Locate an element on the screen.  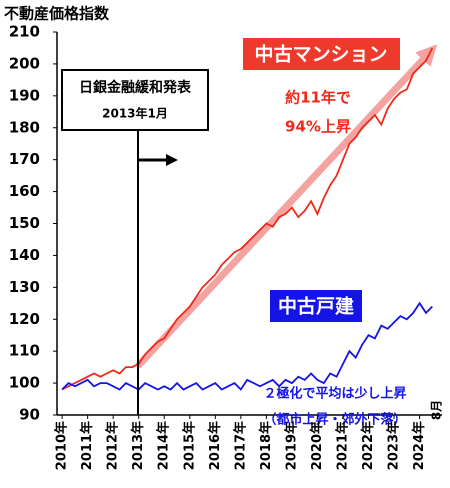
x-tick-label: 2022年 is located at coordinates (368, 445).